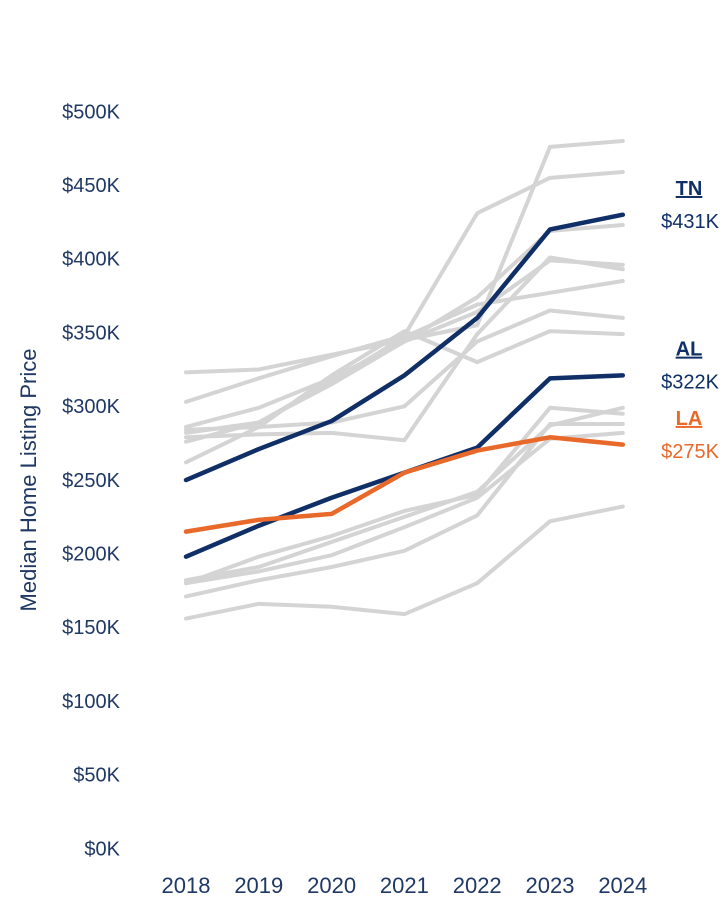  I want to click on y-axis-label: Median Home Listing Price, so click(28, 480).